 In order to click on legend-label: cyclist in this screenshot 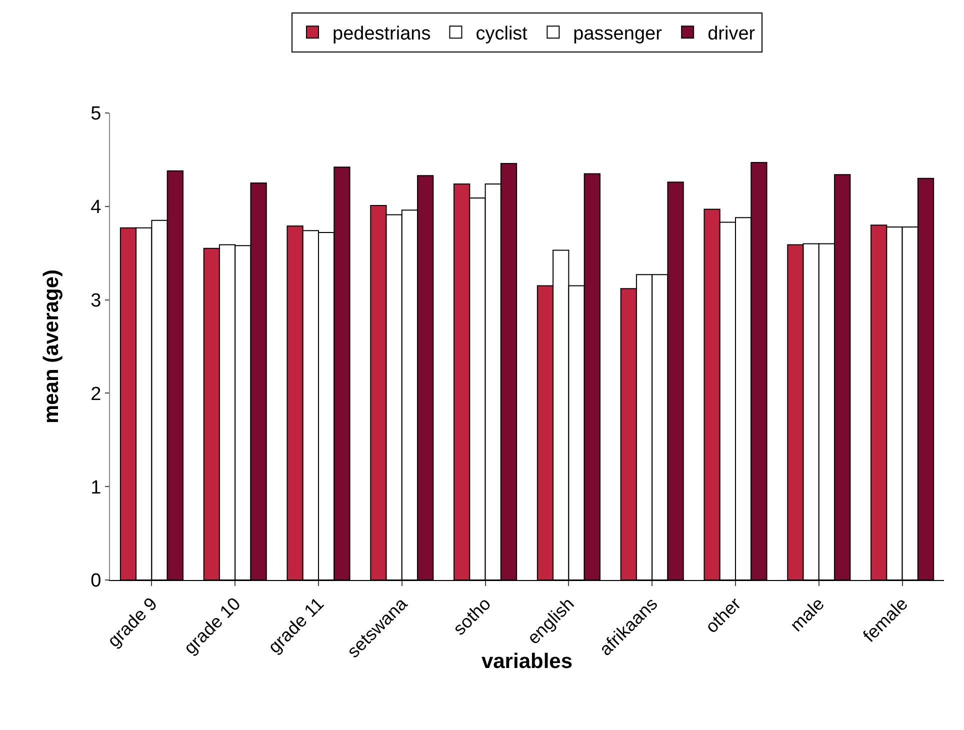, I will do `click(502, 34)`.